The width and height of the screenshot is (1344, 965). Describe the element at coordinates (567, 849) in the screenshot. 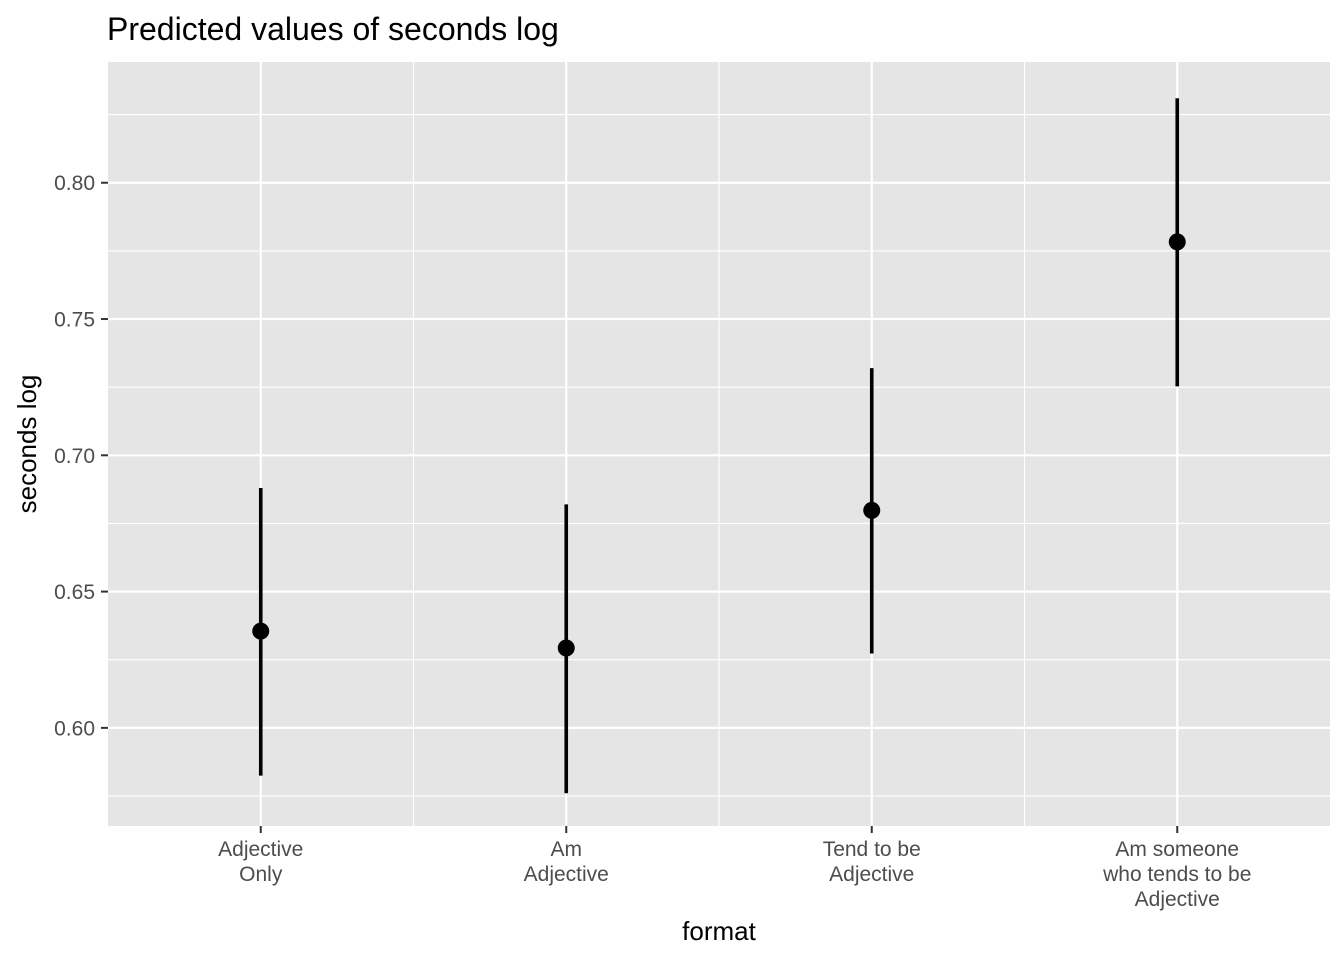

I see `x-tick-label-line: Am` at that location.